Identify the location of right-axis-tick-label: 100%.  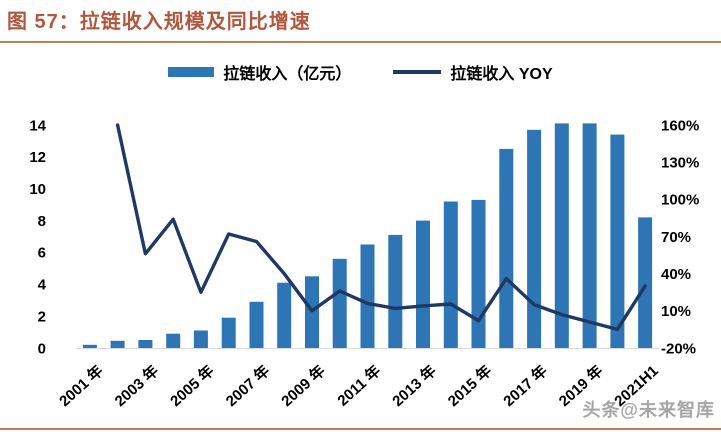
(680, 200).